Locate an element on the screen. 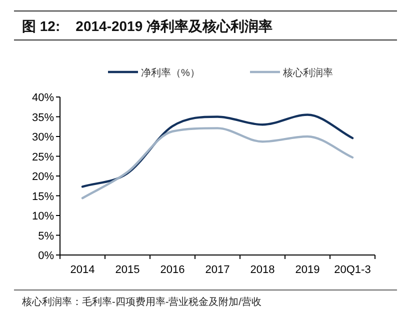  y-tick-label: 10% is located at coordinates (43, 216).